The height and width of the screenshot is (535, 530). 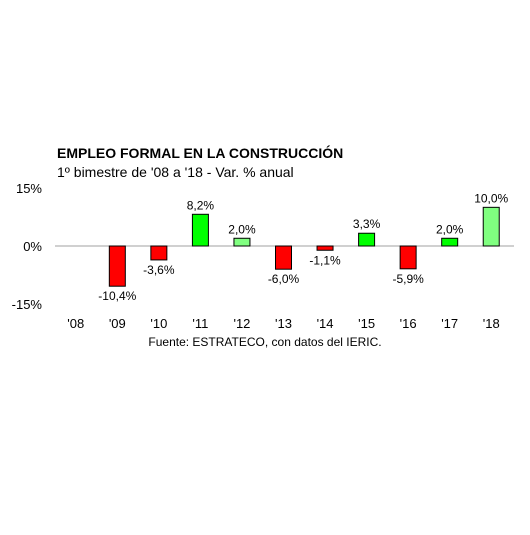 I want to click on data-label: 8,2%, so click(x=201, y=205).